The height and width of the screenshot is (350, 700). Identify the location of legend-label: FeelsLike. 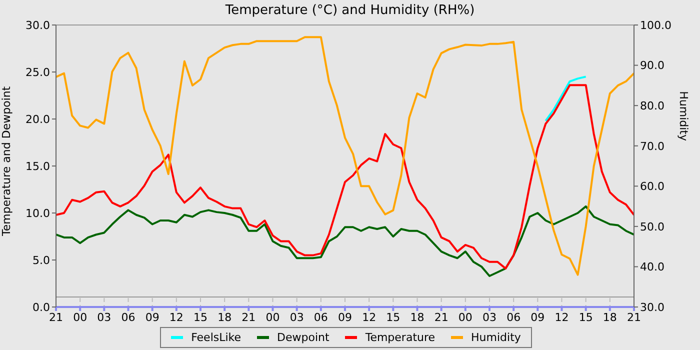
(216, 337).